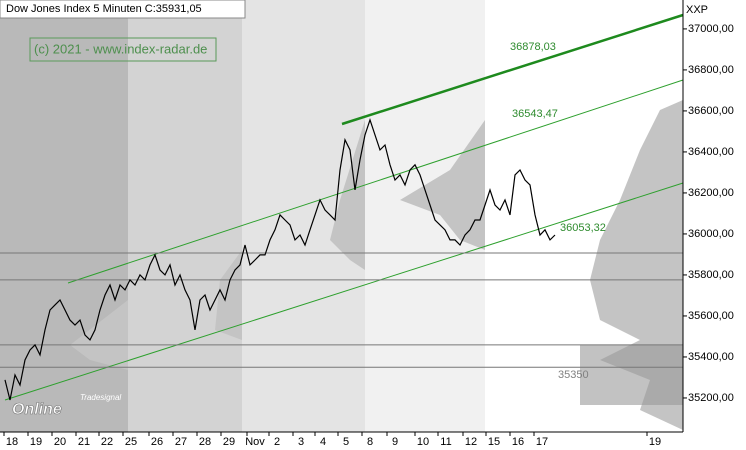  I want to click on x-tick-label: 11, so click(445, 442).